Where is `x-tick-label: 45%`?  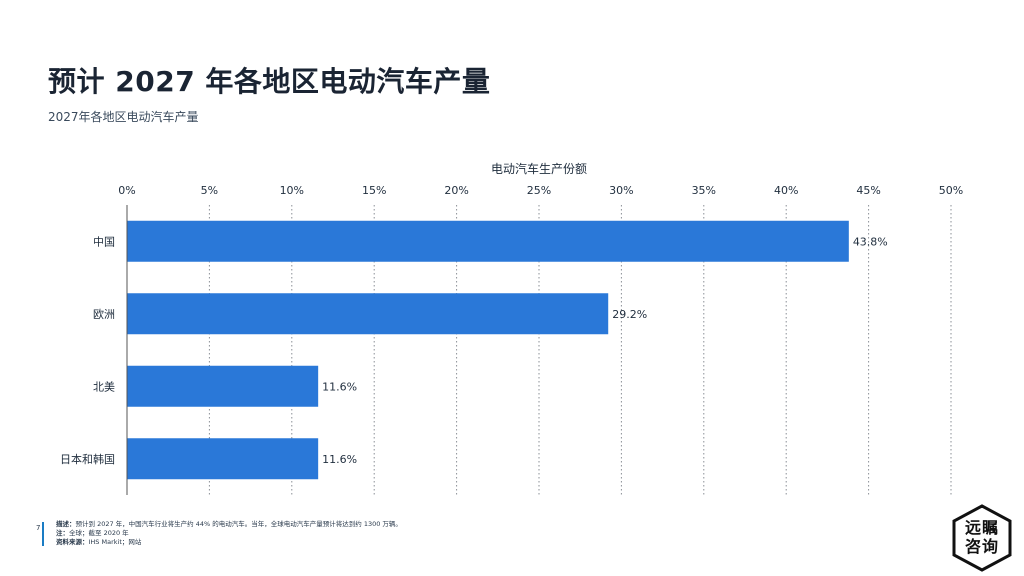
x-tick-label: 45% is located at coordinates (868, 190).